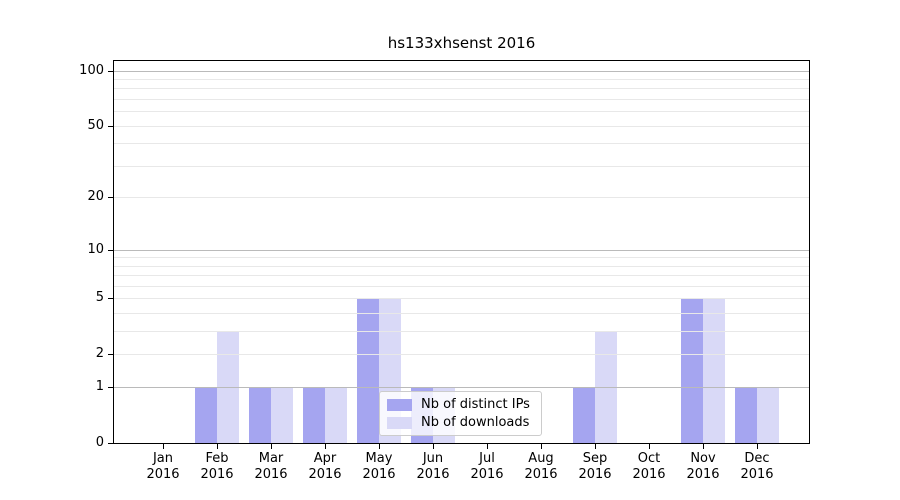 Image resolution: width=900 pixels, height=500 pixels. Describe the element at coordinates (487, 466) in the screenshot. I see `x-tick-label: Jul 2016` at that location.